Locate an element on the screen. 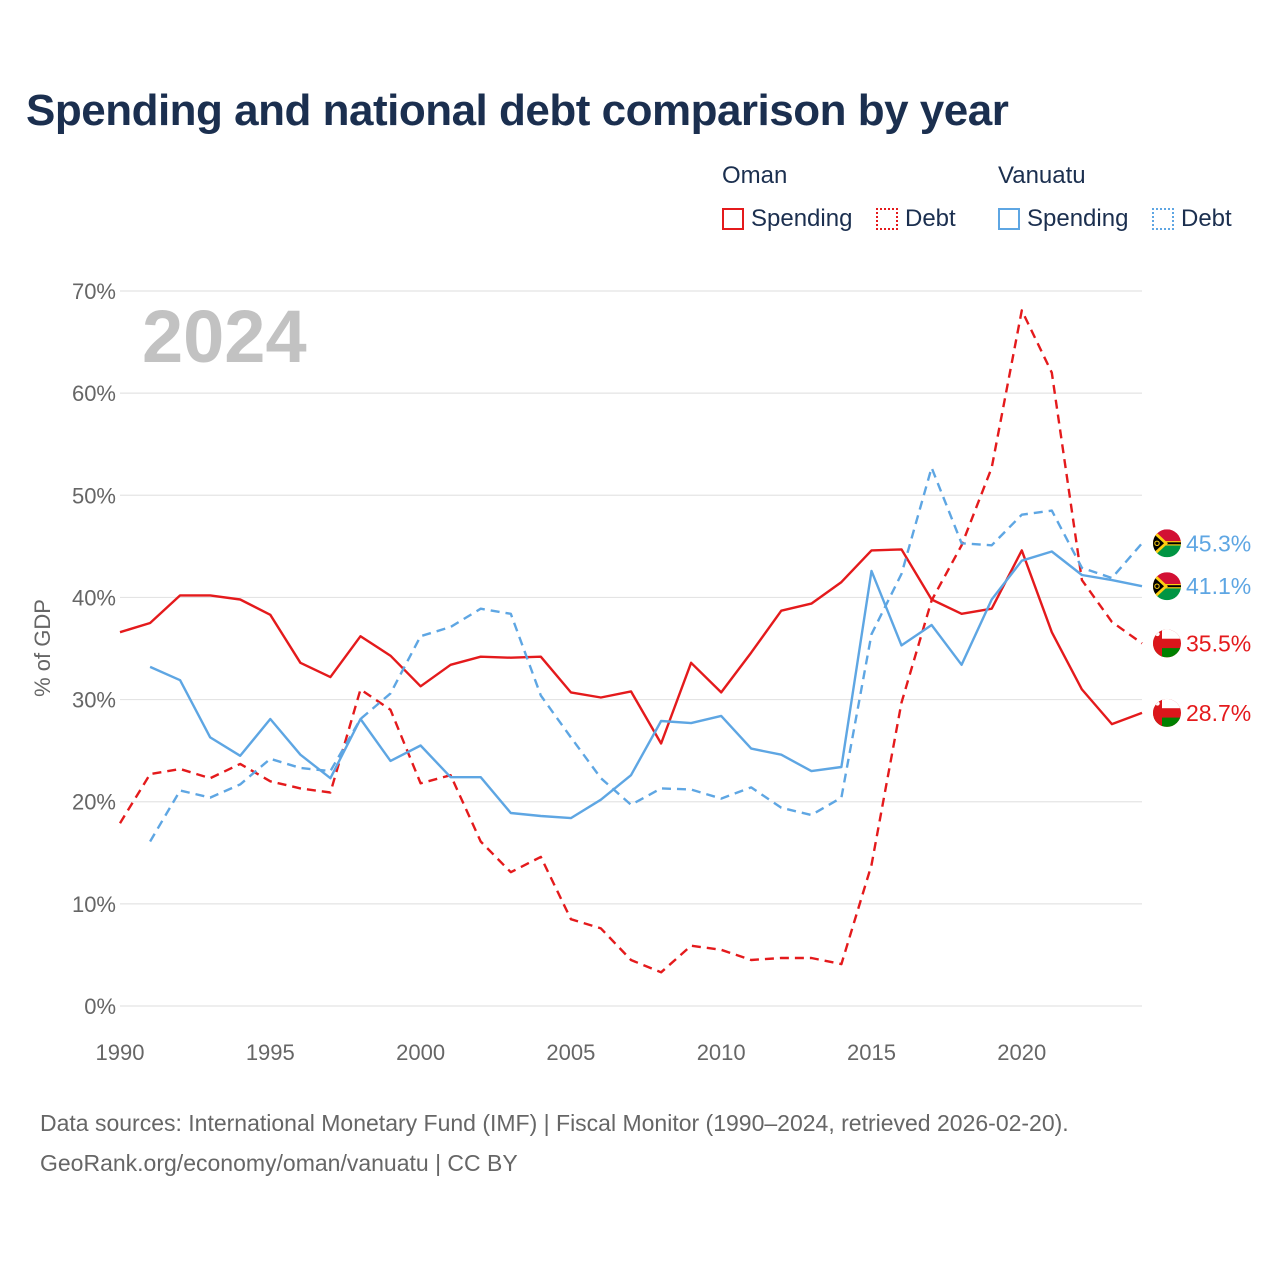  legend-item-oman-debt: Debt is located at coordinates (916, 219).